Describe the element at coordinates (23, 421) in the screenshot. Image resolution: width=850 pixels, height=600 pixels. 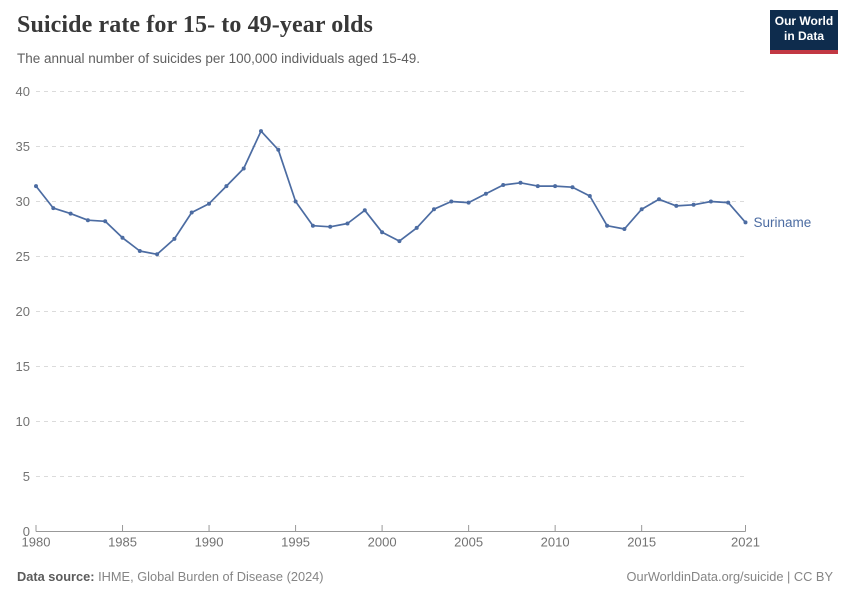
I see `y-tick-label: 10` at that location.